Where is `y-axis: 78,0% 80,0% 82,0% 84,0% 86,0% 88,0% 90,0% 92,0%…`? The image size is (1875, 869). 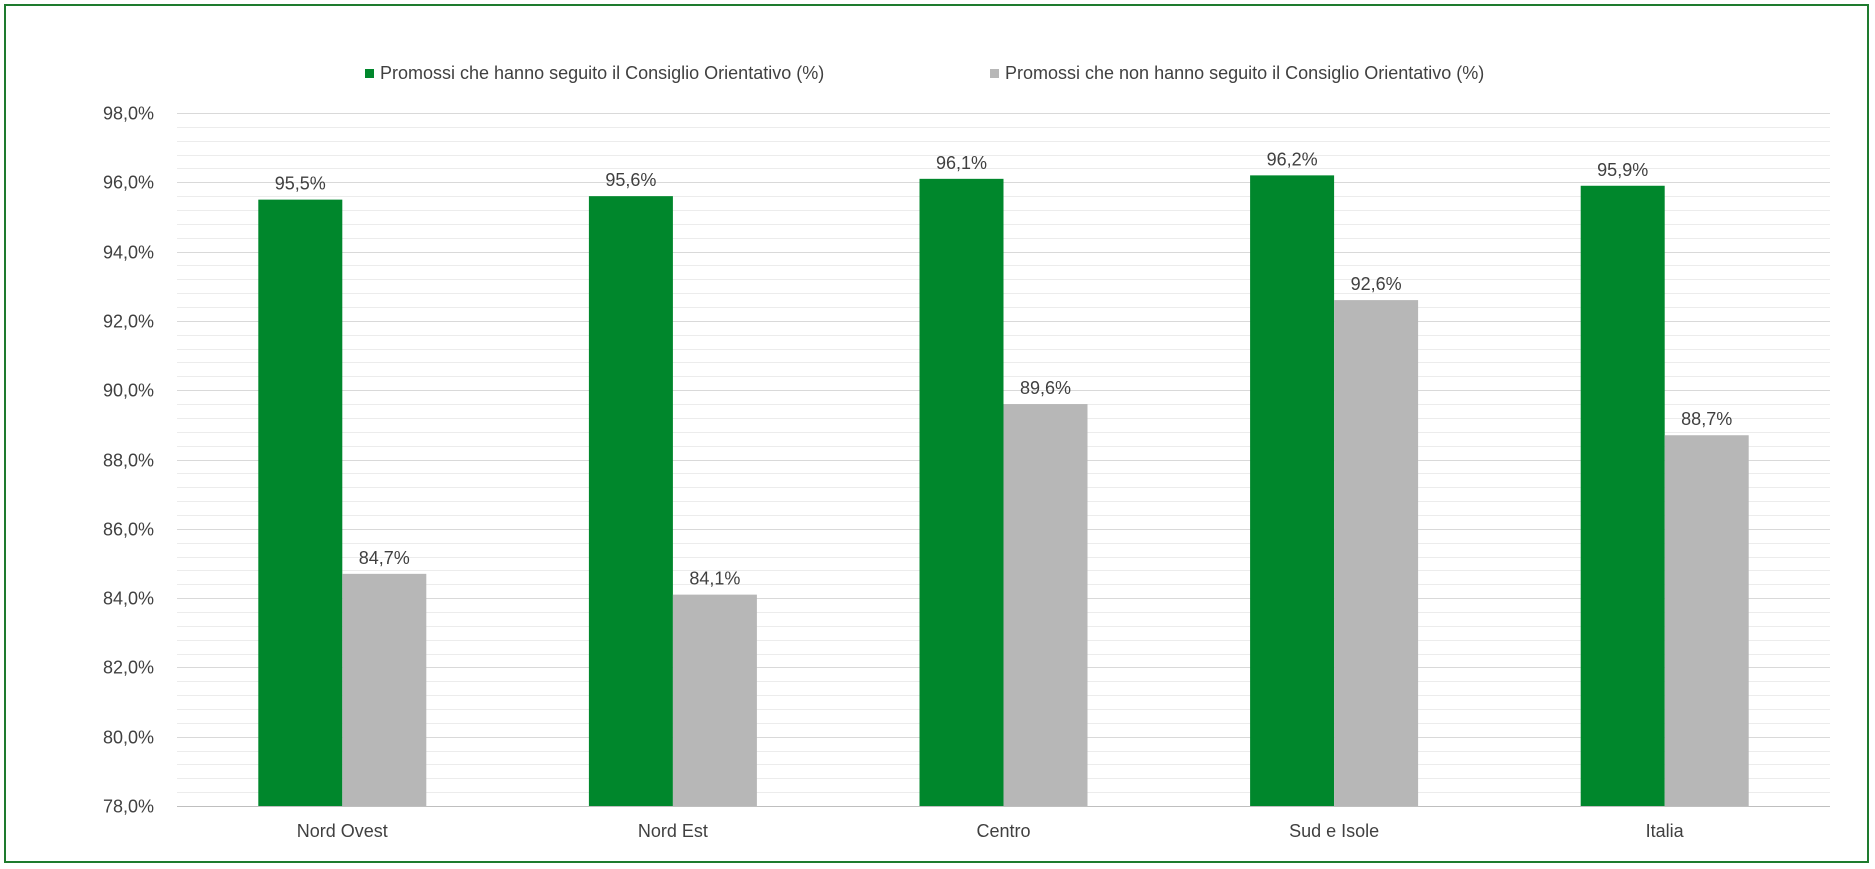 y-axis: 78,0% 80,0% 82,0% 84,0% 86,0% 88,0% 90,0% 92,0%… is located at coordinates (128, 460).